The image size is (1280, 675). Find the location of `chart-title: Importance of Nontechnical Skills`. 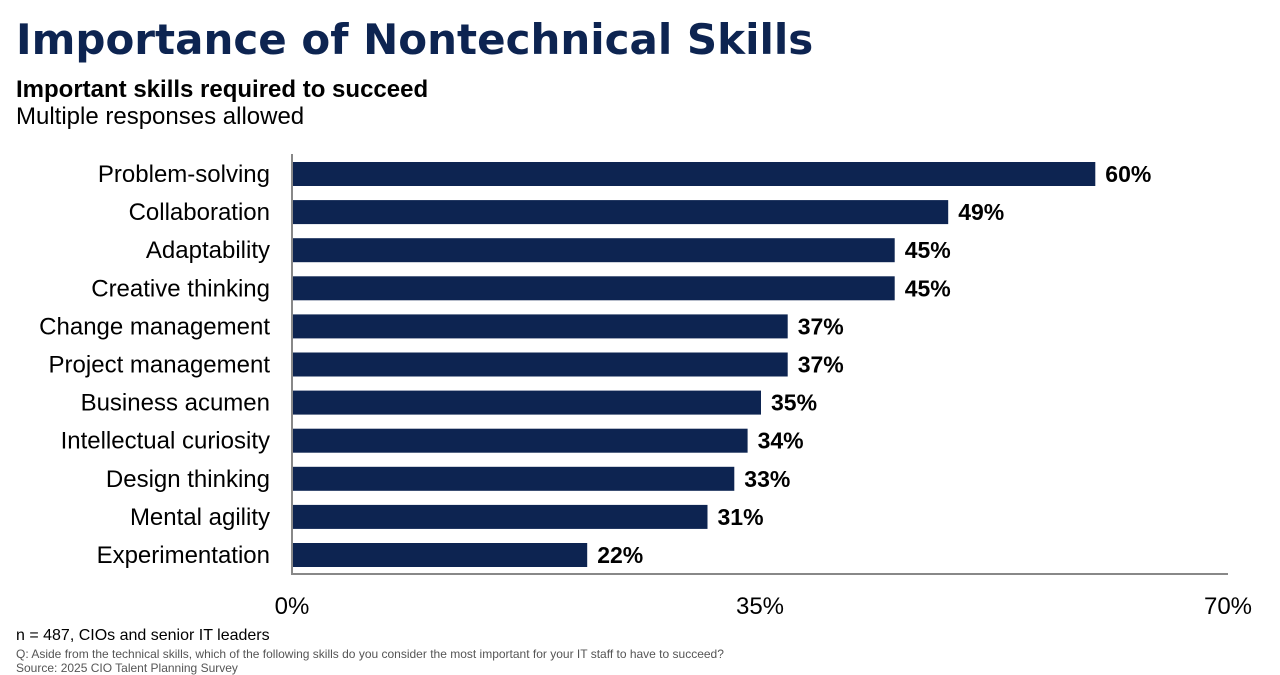

chart-title: Importance of Nontechnical Skills is located at coordinates (415, 39).